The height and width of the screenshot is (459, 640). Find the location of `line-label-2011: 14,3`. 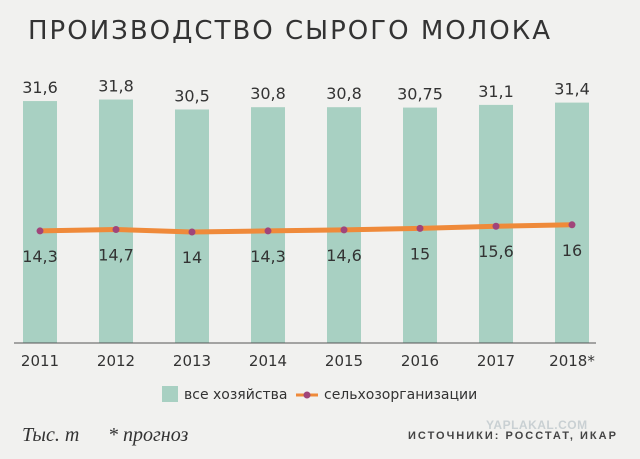

line-label-2011: 14,3 is located at coordinates (40, 256).